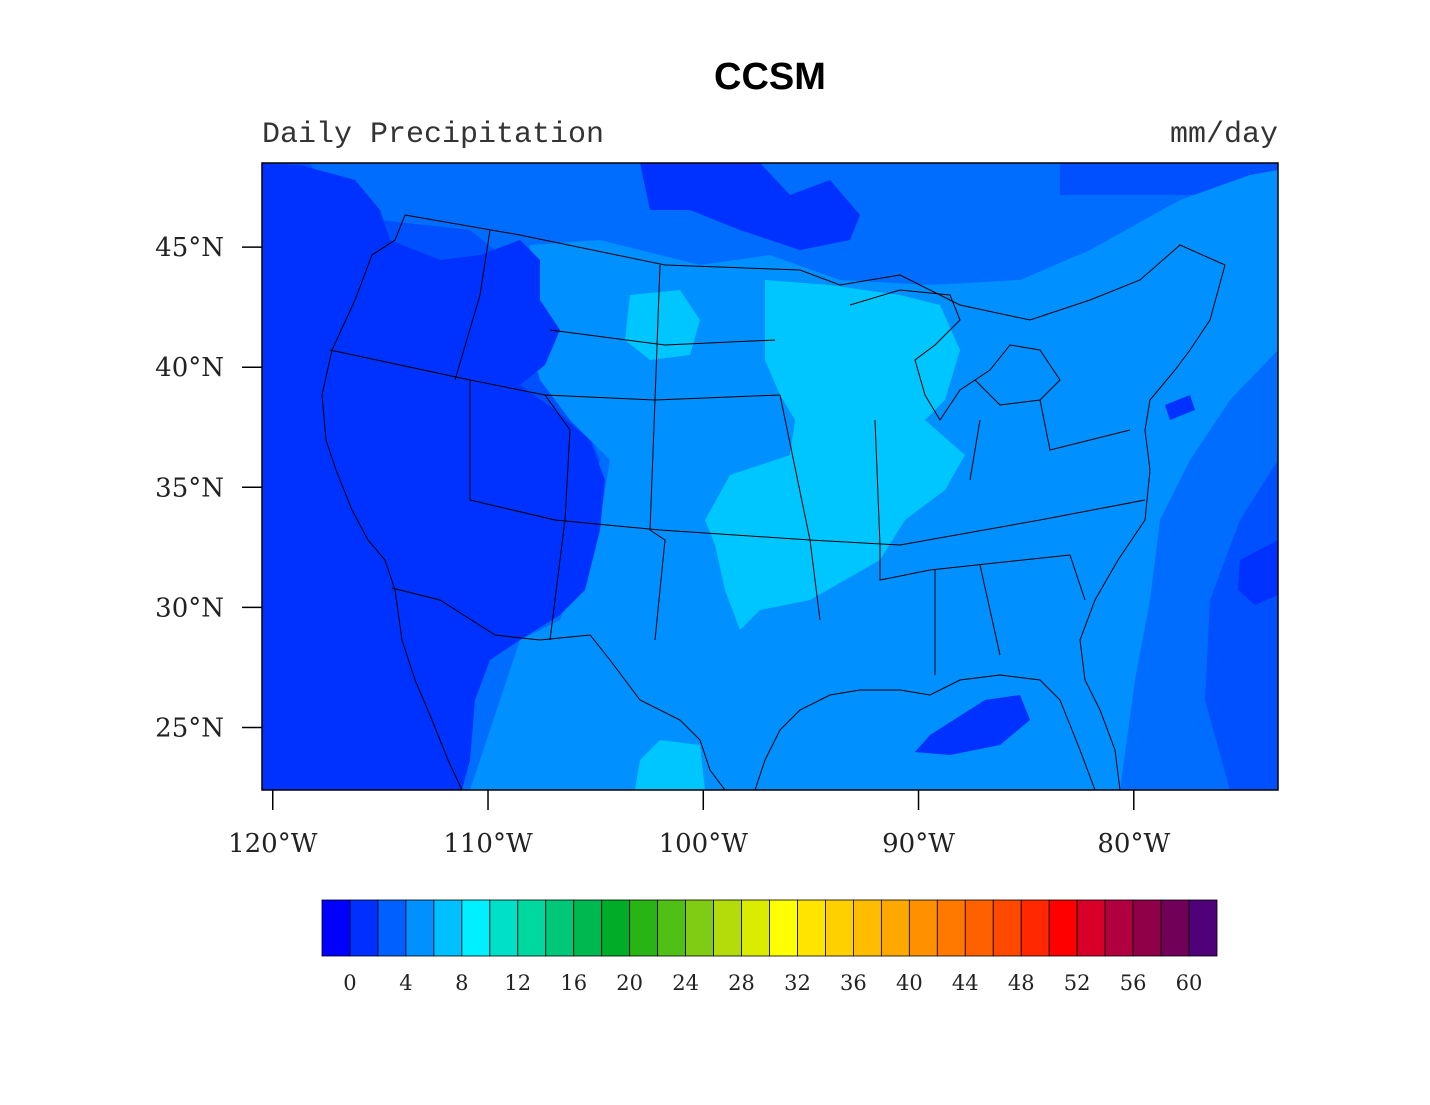  What do you see at coordinates (797, 983) in the screenshot?
I see `colorbar-label: 32` at bounding box center [797, 983].